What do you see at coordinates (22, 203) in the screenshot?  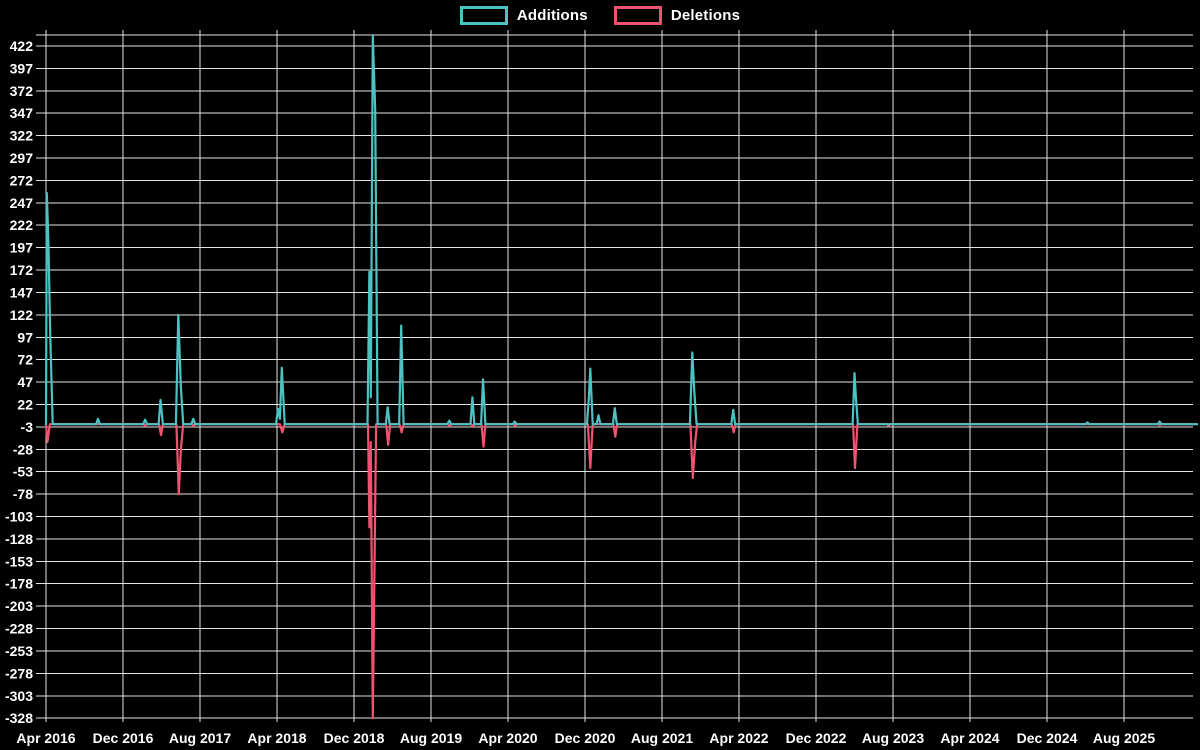 I see `y-axis-tick-label: 247` at bounding box center [22, 203].